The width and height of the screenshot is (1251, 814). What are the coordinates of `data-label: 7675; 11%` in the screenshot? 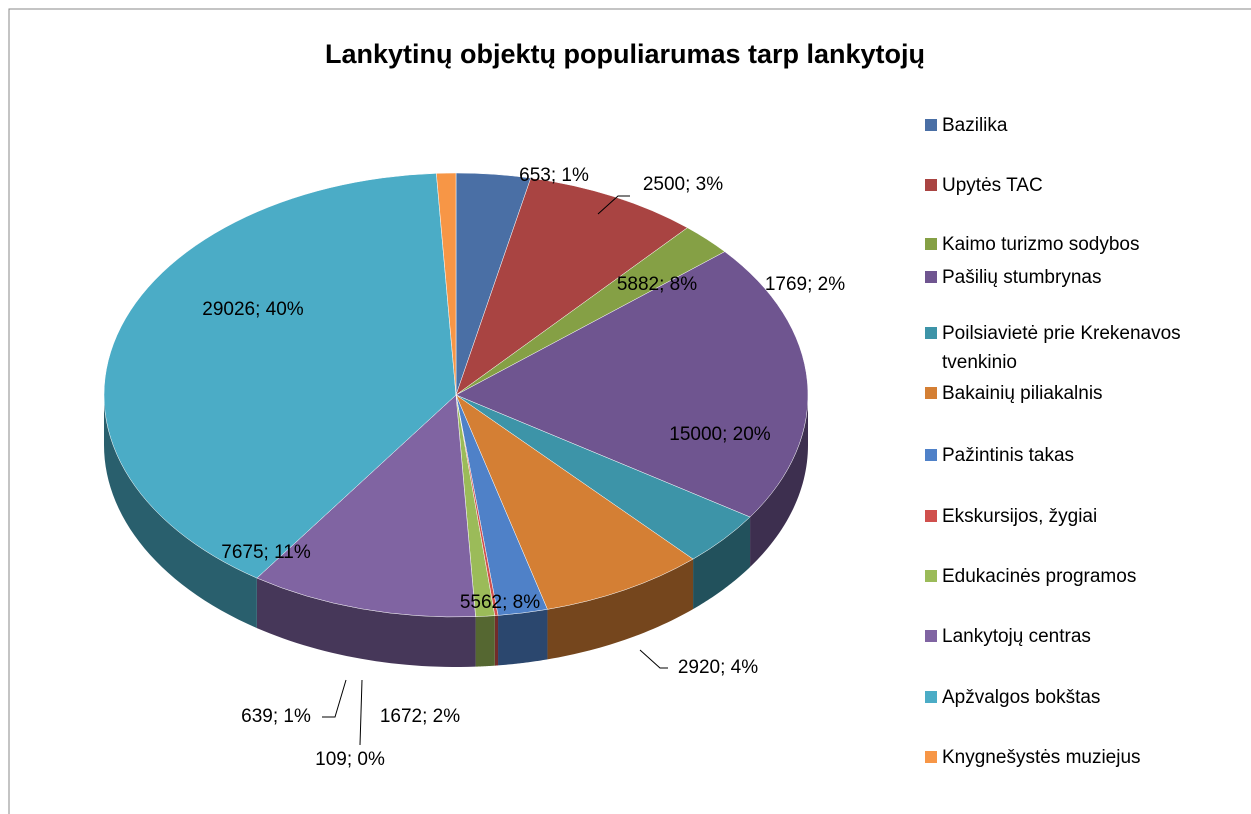 It's located at (266, 552).